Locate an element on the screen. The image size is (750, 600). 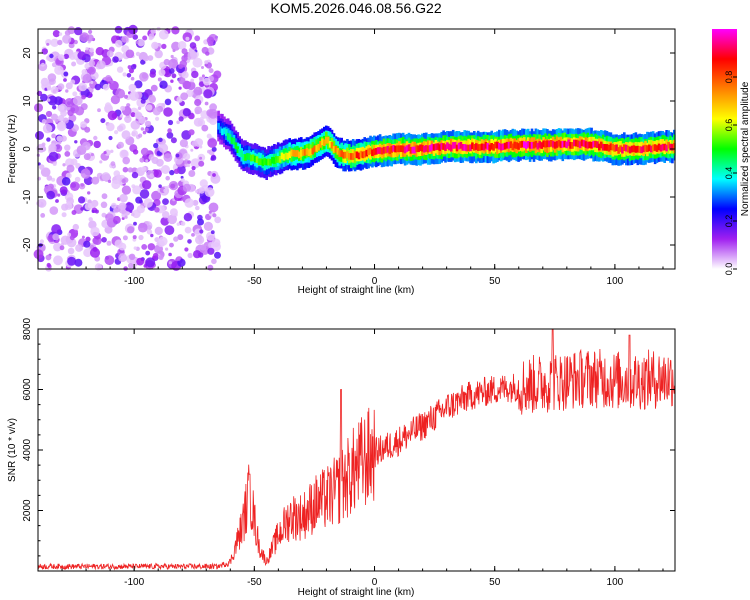
snr-xtick-label: 100 is located at coordinates (615, 582).